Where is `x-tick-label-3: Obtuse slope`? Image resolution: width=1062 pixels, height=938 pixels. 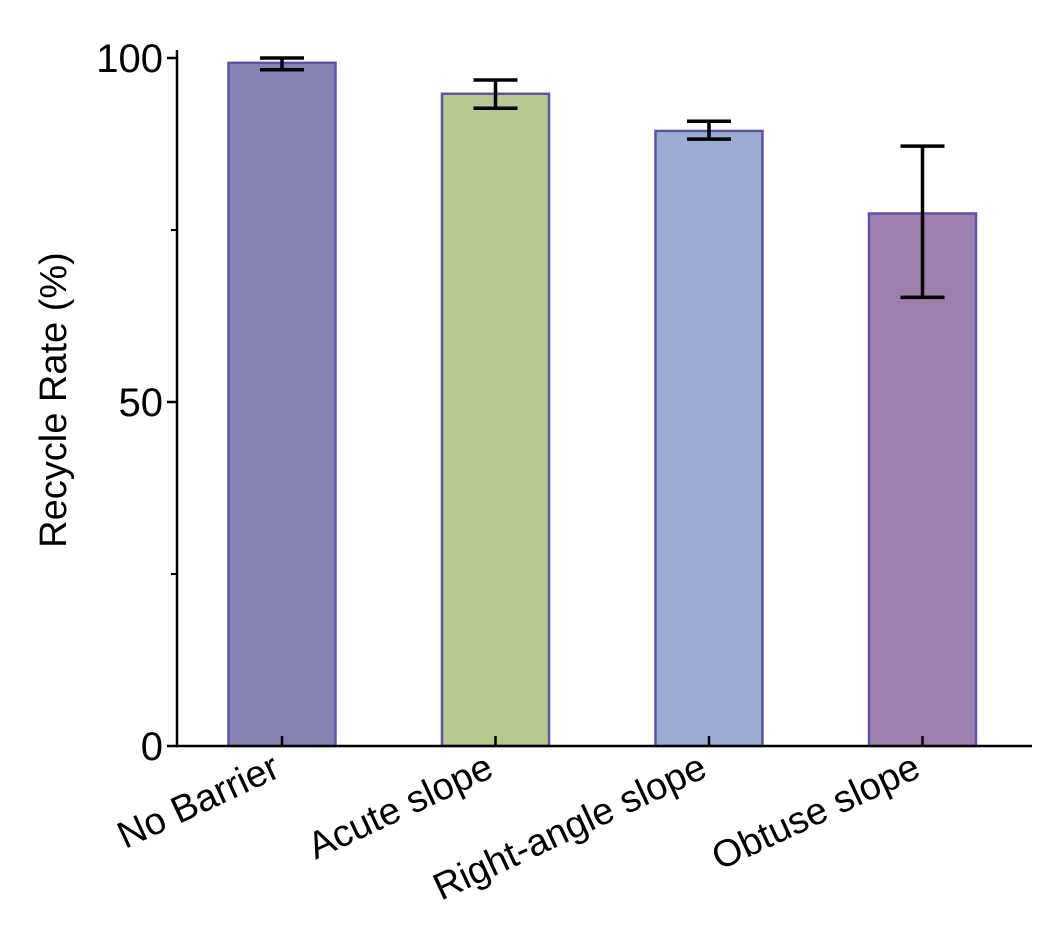 x-tick-label-3: Obtuse slope is located at coordinates (816, 812).